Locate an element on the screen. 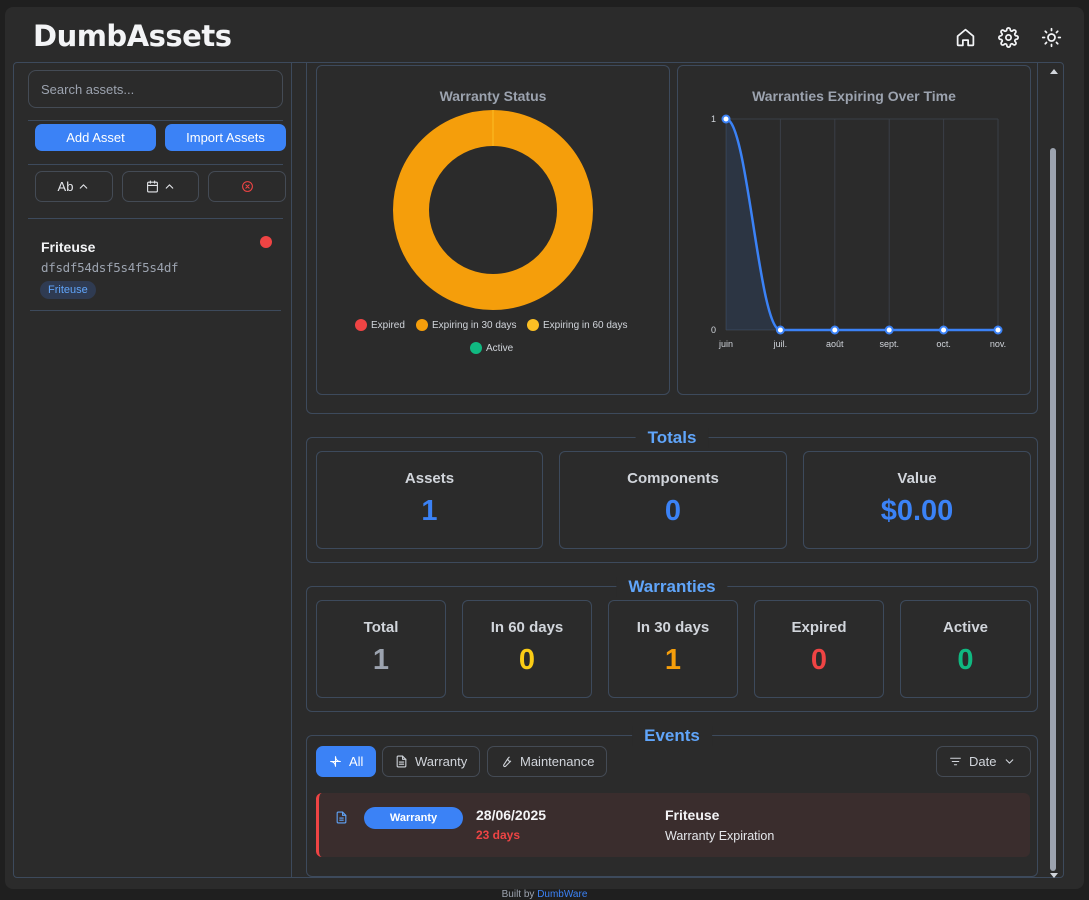 Image resolution: width=1089 pixels, height=900 pixels. footer-text: Built by is located at coordinates (519, 894).